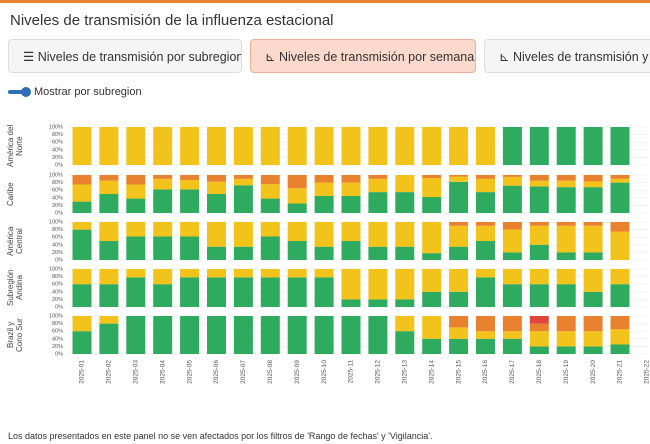 The height and width of the screenshot is (444, 650). I want to click on y-tick-label: 80%, so click(57, 230).